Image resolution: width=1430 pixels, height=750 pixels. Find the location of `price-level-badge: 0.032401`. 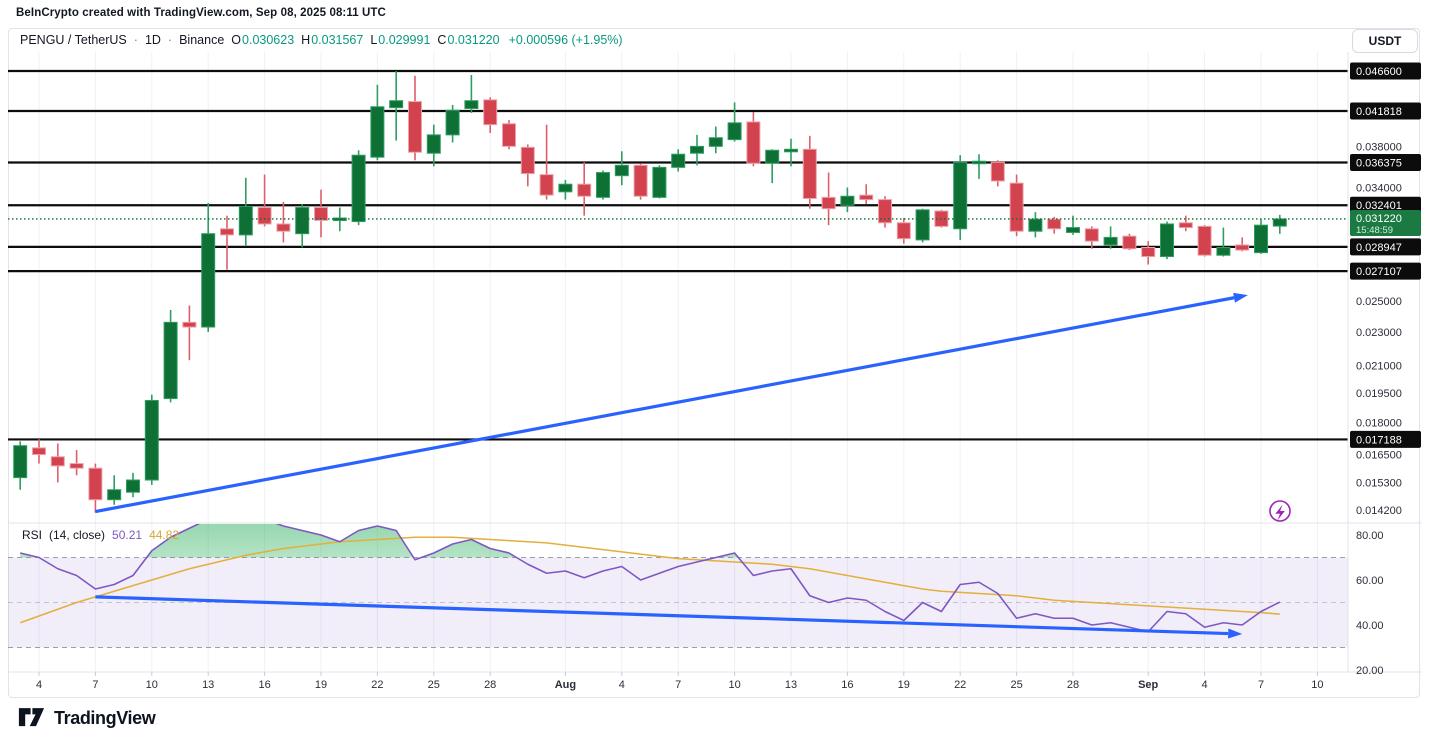

price-level-badge: 0.032401 is located at coordinates (1385, 205).